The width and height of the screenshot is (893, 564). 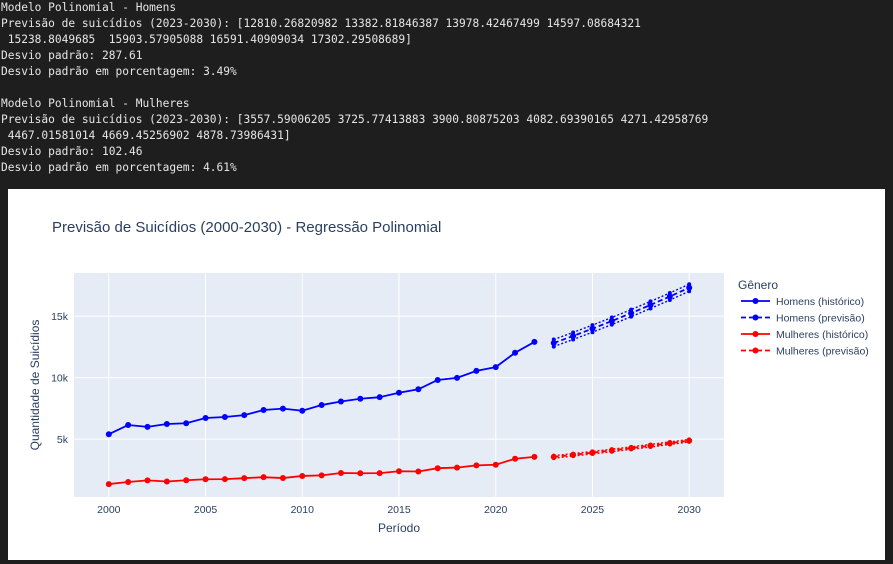 What do you see at coordinates (95, 103) in the screenshot?
I see `console-line: Modelo Polinomial - Mulheres` at bounding box center [95, 103].